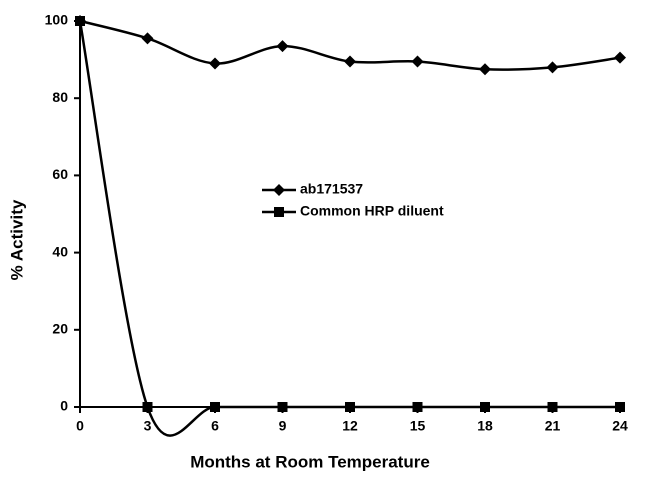 This screenshot has height=488, width=650. Describe the element at coordinates (350, 426) in the screenshot. I see `x-tick-label: 12` at that location.